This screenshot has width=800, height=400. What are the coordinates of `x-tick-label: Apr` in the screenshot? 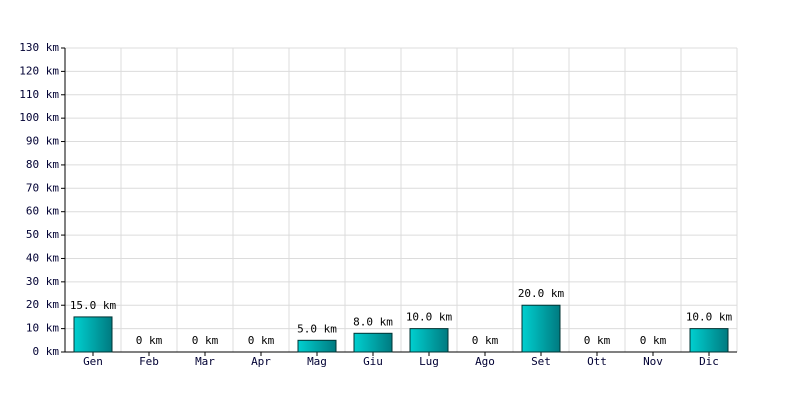 It's located at (261, 361).